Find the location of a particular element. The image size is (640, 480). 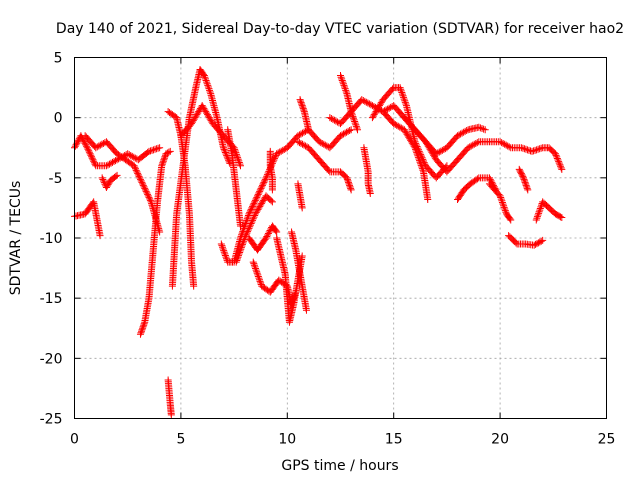

y-tick-label: 0 is located at coordinates (58, 119).